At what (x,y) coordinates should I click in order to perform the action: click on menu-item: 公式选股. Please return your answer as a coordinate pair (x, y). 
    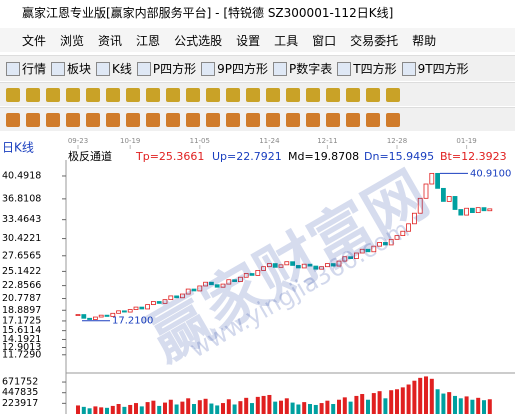
    Looking at the image, I should click on (198, 40).